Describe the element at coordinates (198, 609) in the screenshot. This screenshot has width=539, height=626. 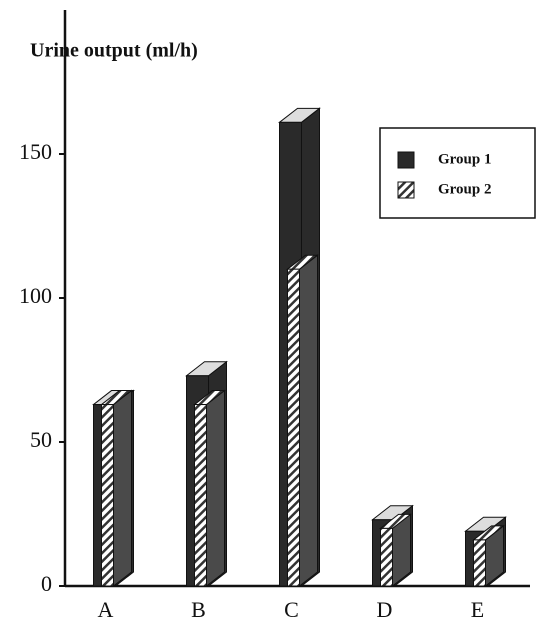
I see `x-tick-label: B` at that location.